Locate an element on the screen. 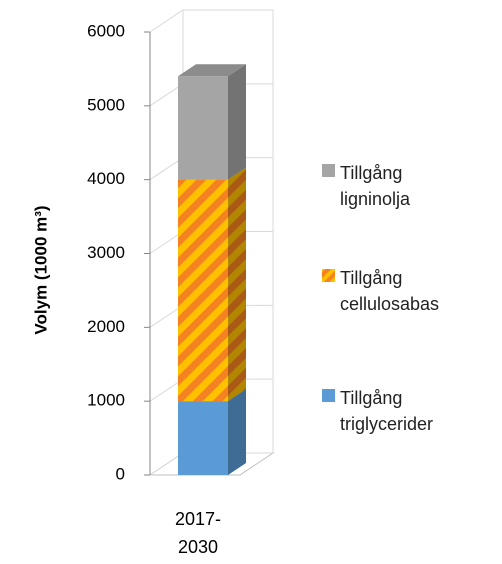 The width and height of the screenshot is (502, 564). y-axis-label: Volym (1000 m³) is located at coordinates (40, 269).